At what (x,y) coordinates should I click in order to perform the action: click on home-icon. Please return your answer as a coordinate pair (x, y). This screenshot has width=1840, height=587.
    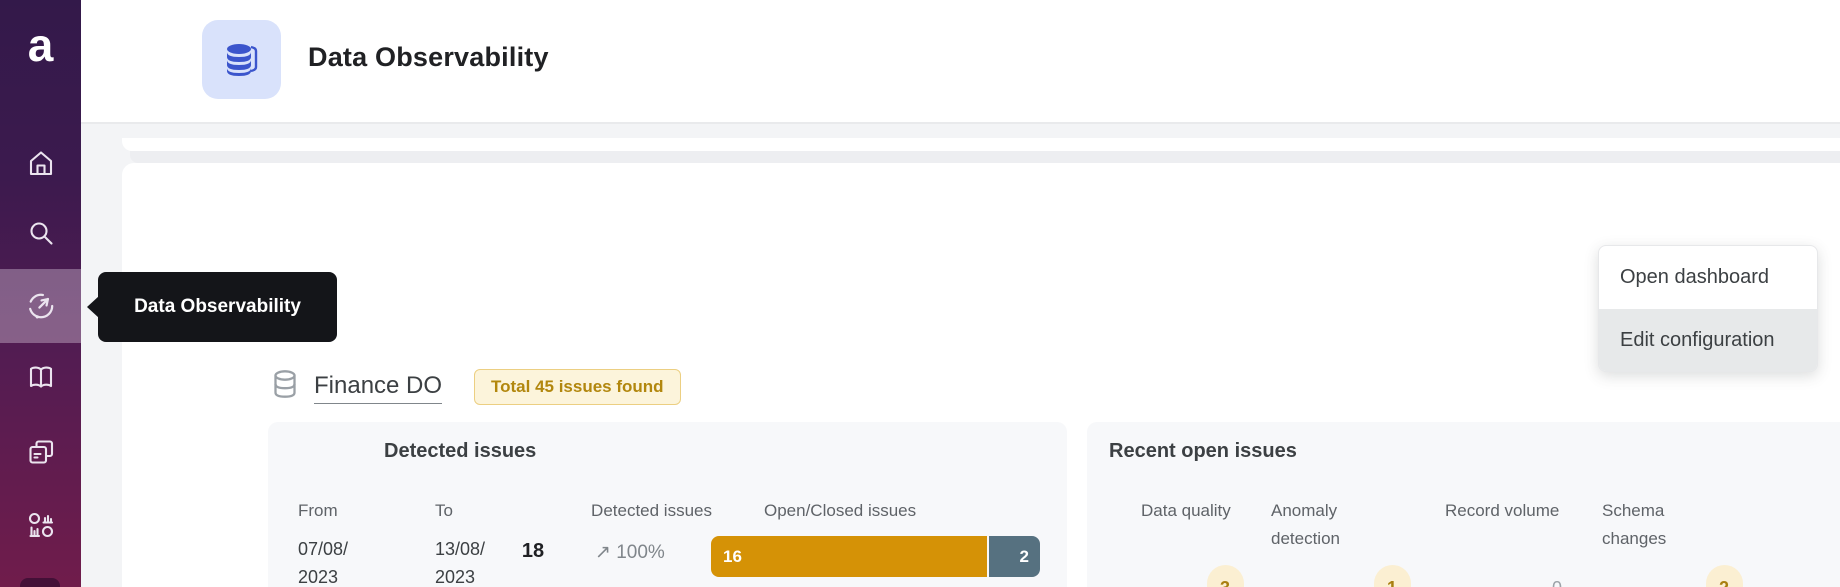
    Looking at the image, I should click on (40, 163).